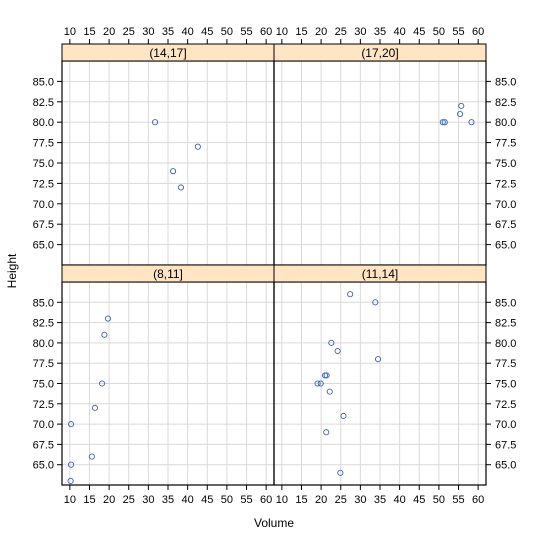 The image size is (540, 540). I want to click on strip-label-top-right: (17,20], so click(379, 53).